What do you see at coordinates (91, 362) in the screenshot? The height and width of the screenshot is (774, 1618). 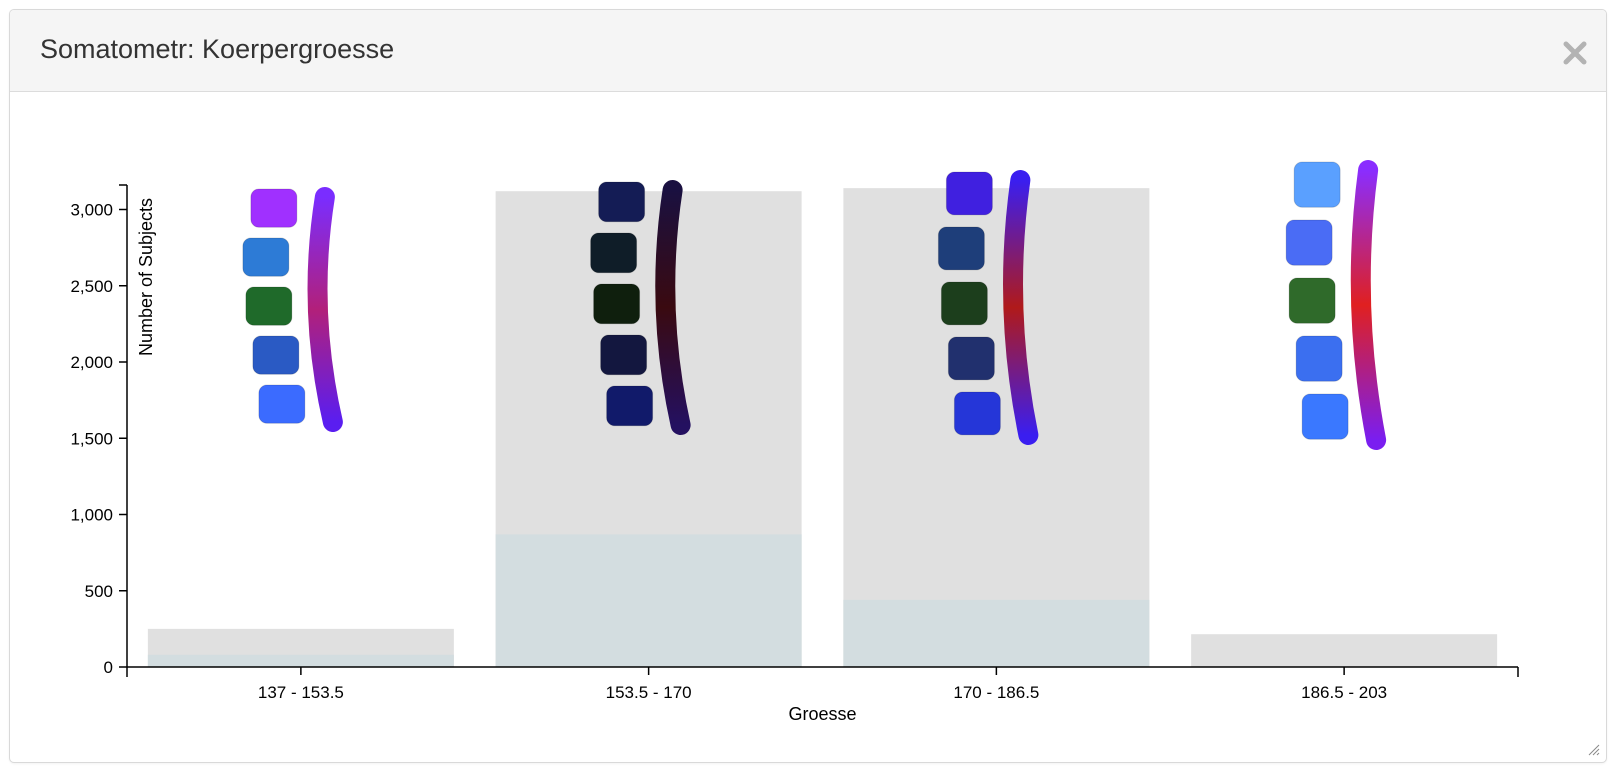 I see `y-tick-label: 2,000` at bounding box center [91, 362].